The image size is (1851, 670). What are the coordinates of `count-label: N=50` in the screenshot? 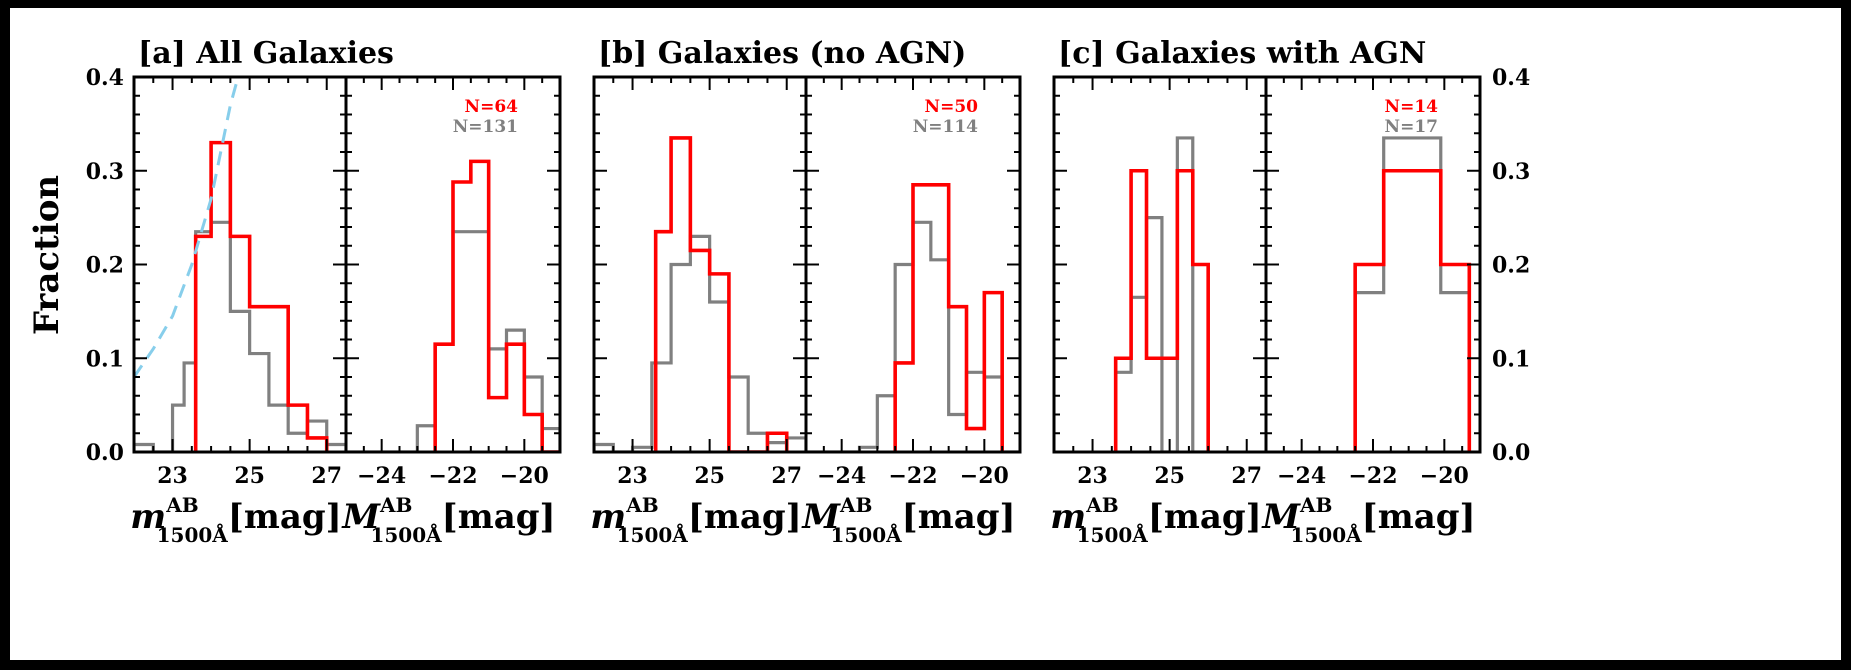 It's located at (952, 107).